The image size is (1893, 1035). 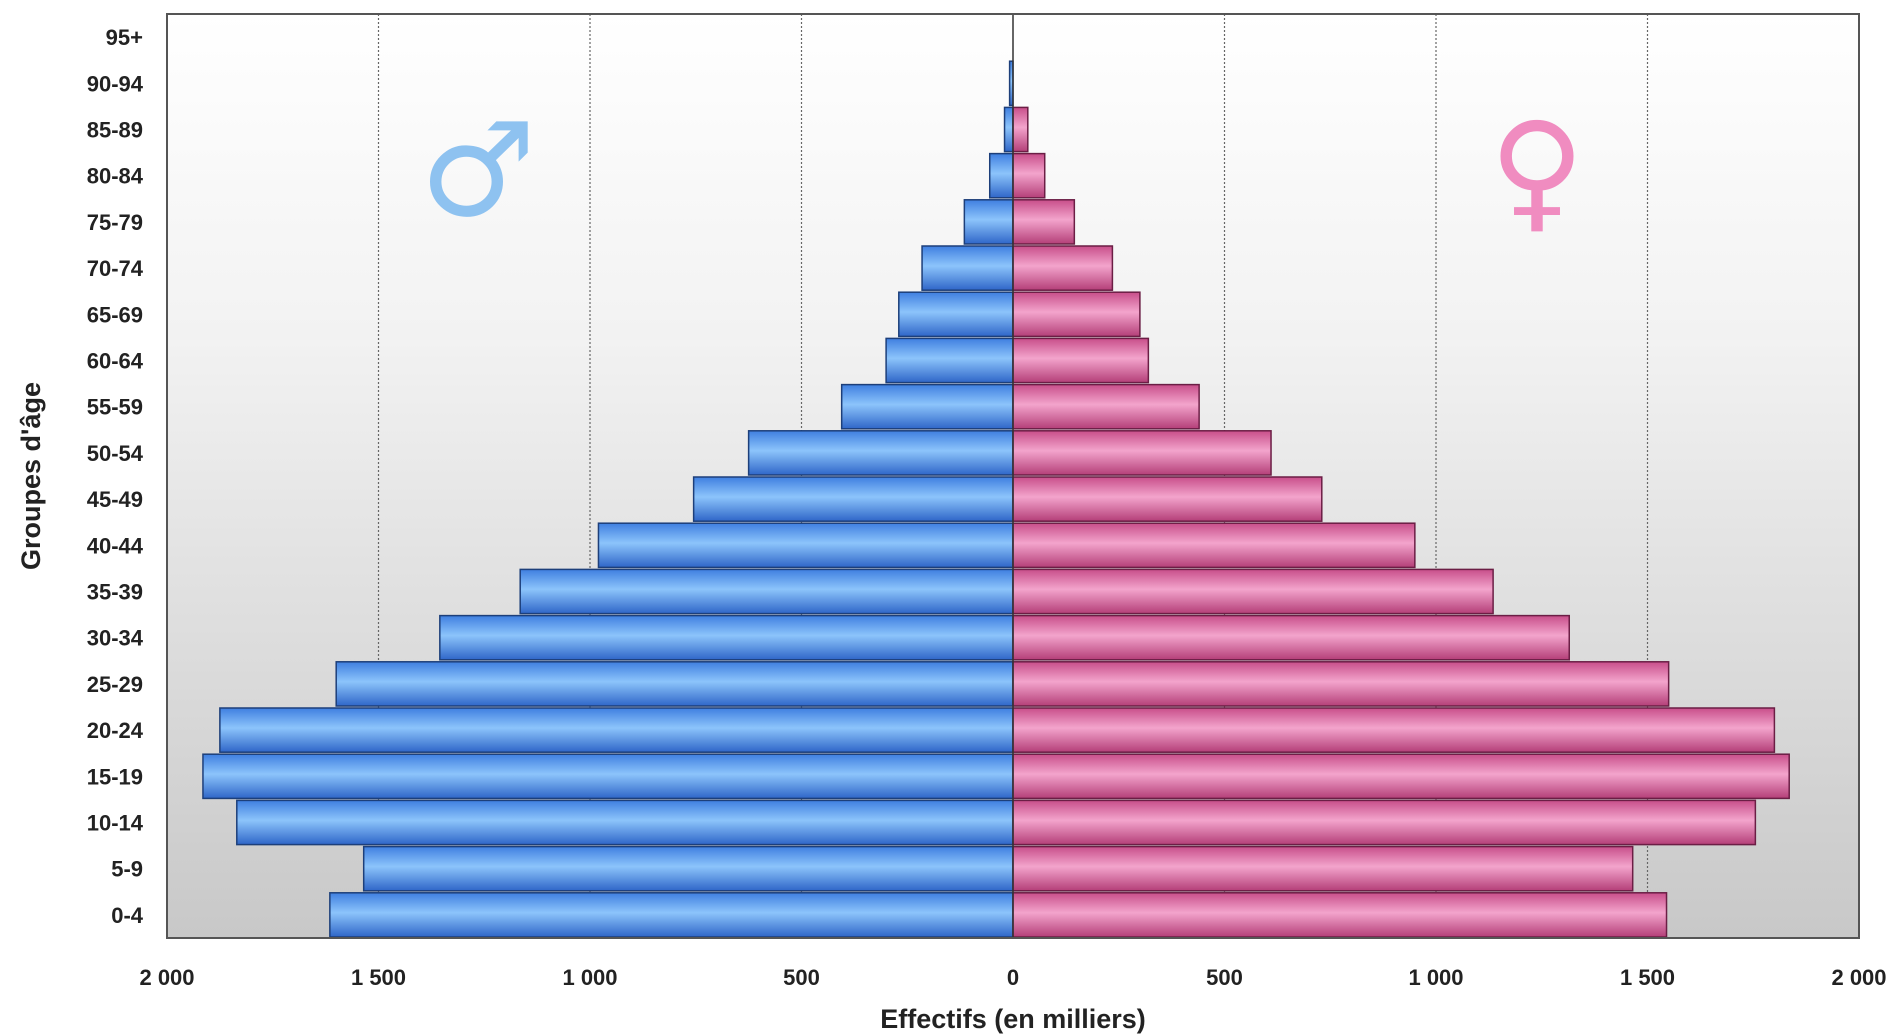 What do you see at coordinates (1536, 170) in the screenshot?
I see `female-symbol-icon: ♀` at bounding box center [1536, 170].